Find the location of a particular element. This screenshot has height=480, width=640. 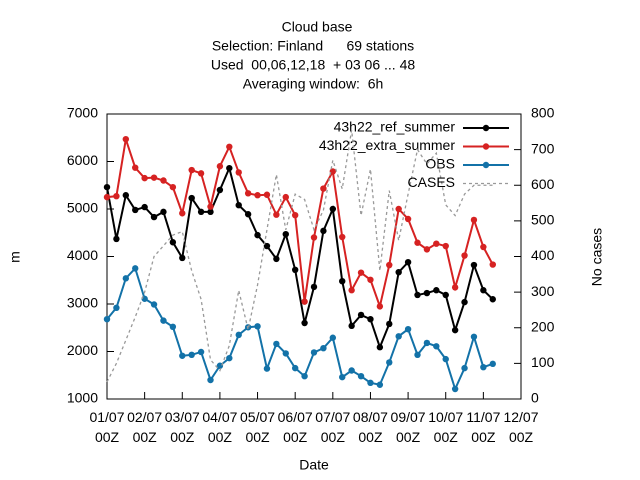

subtitle: Selection: Finland 69 stations is located at coordinates (313, 46).